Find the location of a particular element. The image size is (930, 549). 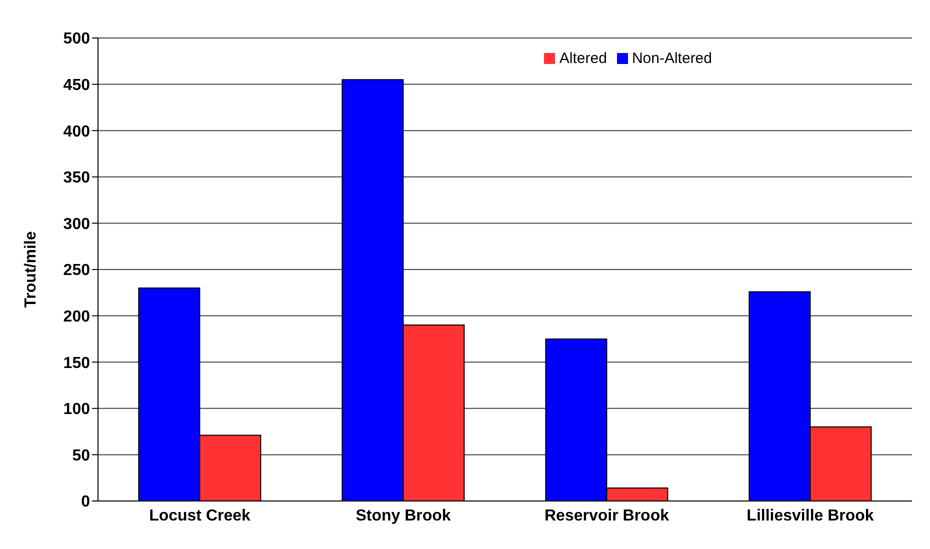

legend-label: Altered is located at coordinates (583, 58).